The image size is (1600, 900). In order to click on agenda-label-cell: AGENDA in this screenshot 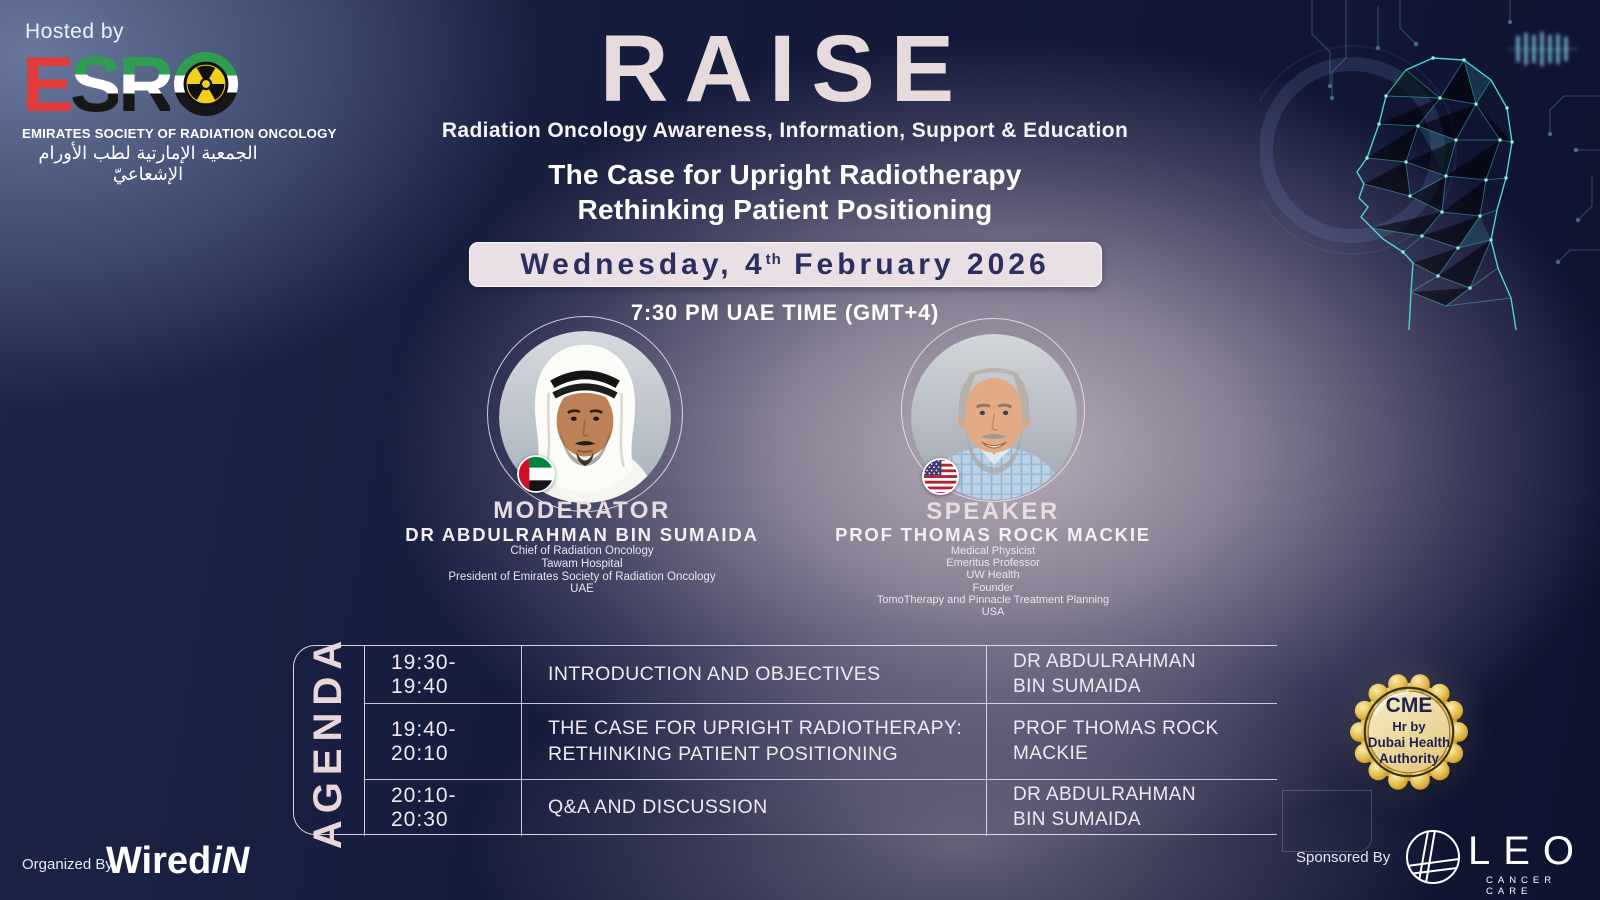, I will do `click(329, 741)`.